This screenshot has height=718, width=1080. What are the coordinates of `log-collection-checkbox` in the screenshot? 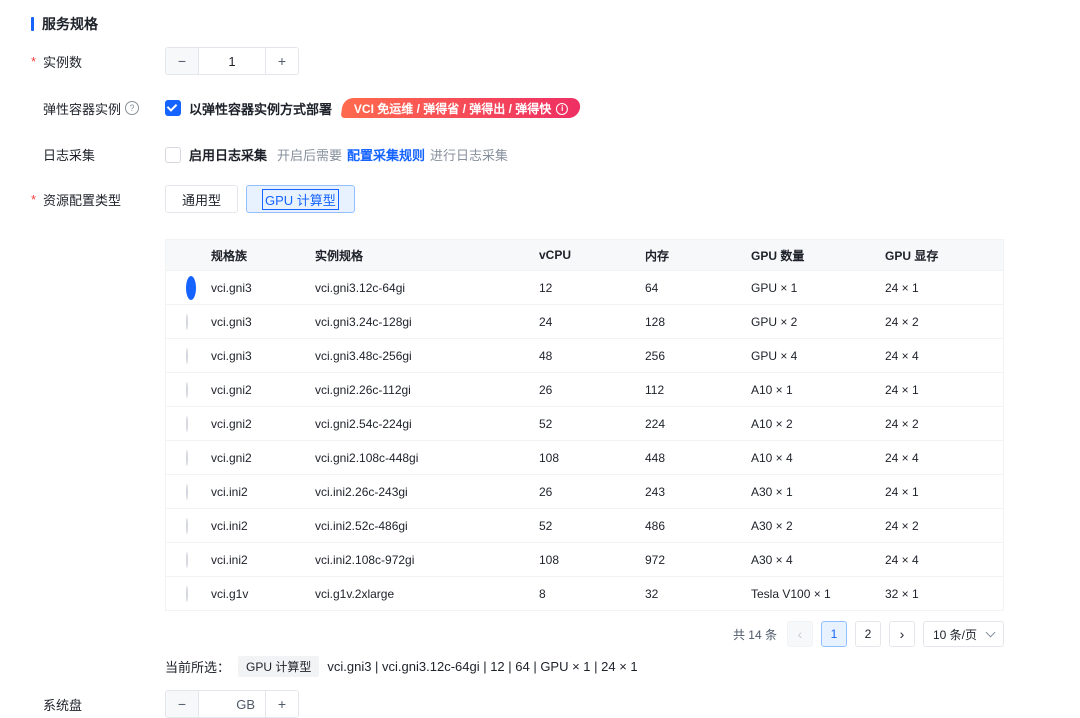 It's located at (173, 154).